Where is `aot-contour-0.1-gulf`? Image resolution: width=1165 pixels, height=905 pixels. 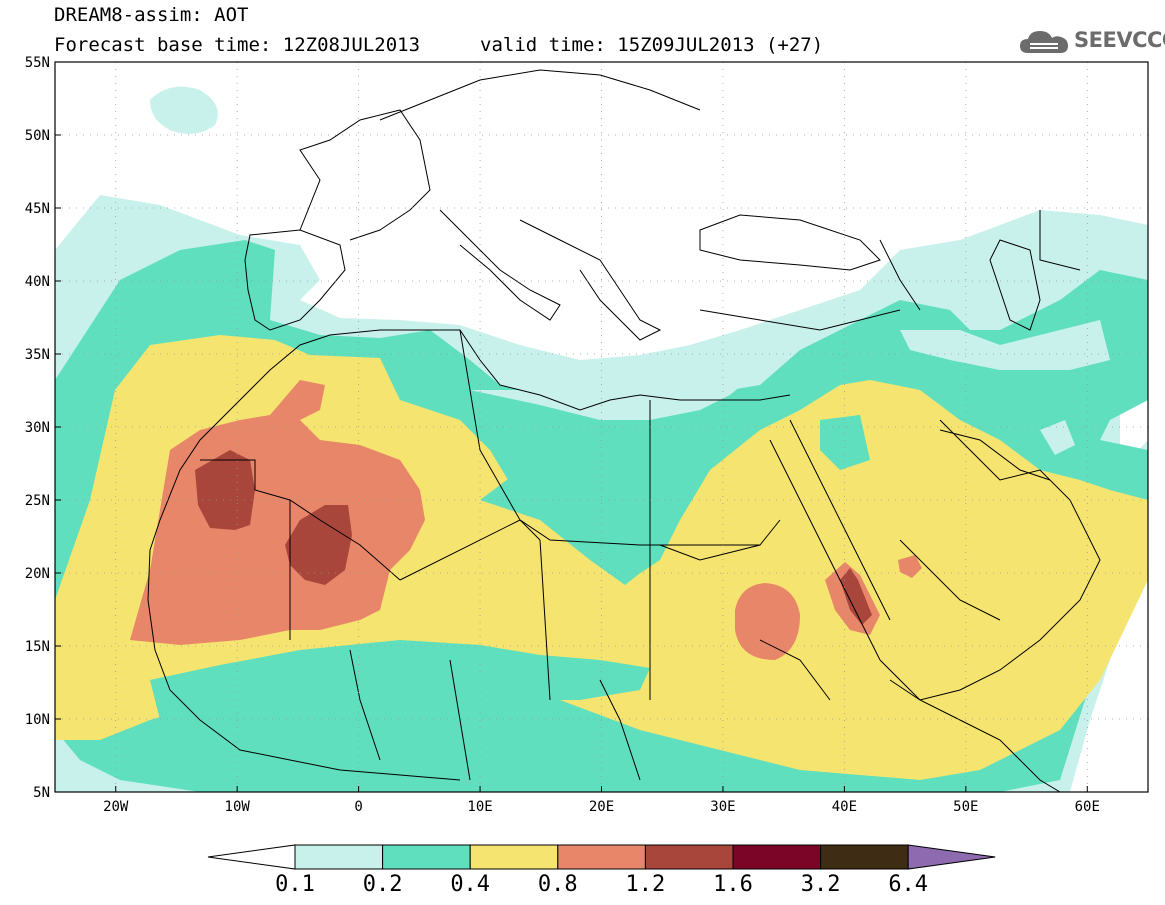
aot-contour-0.1-gulf is located at coordinates (1057, 437).